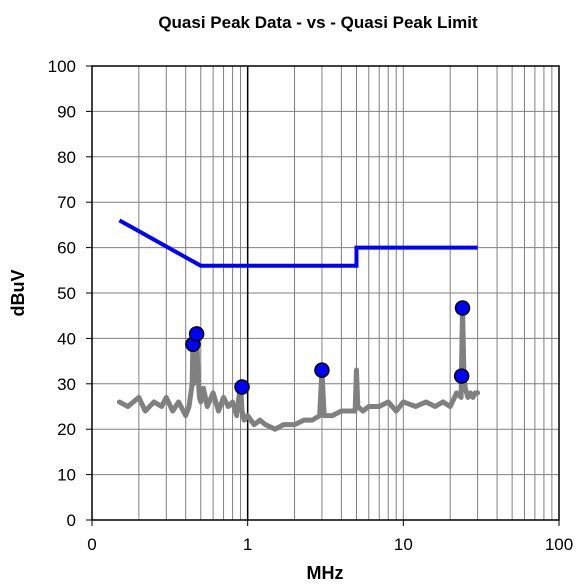  Describe the element at coordinates (66, 202) in the screenshot. I see `y-tick-label: 70` at that location.